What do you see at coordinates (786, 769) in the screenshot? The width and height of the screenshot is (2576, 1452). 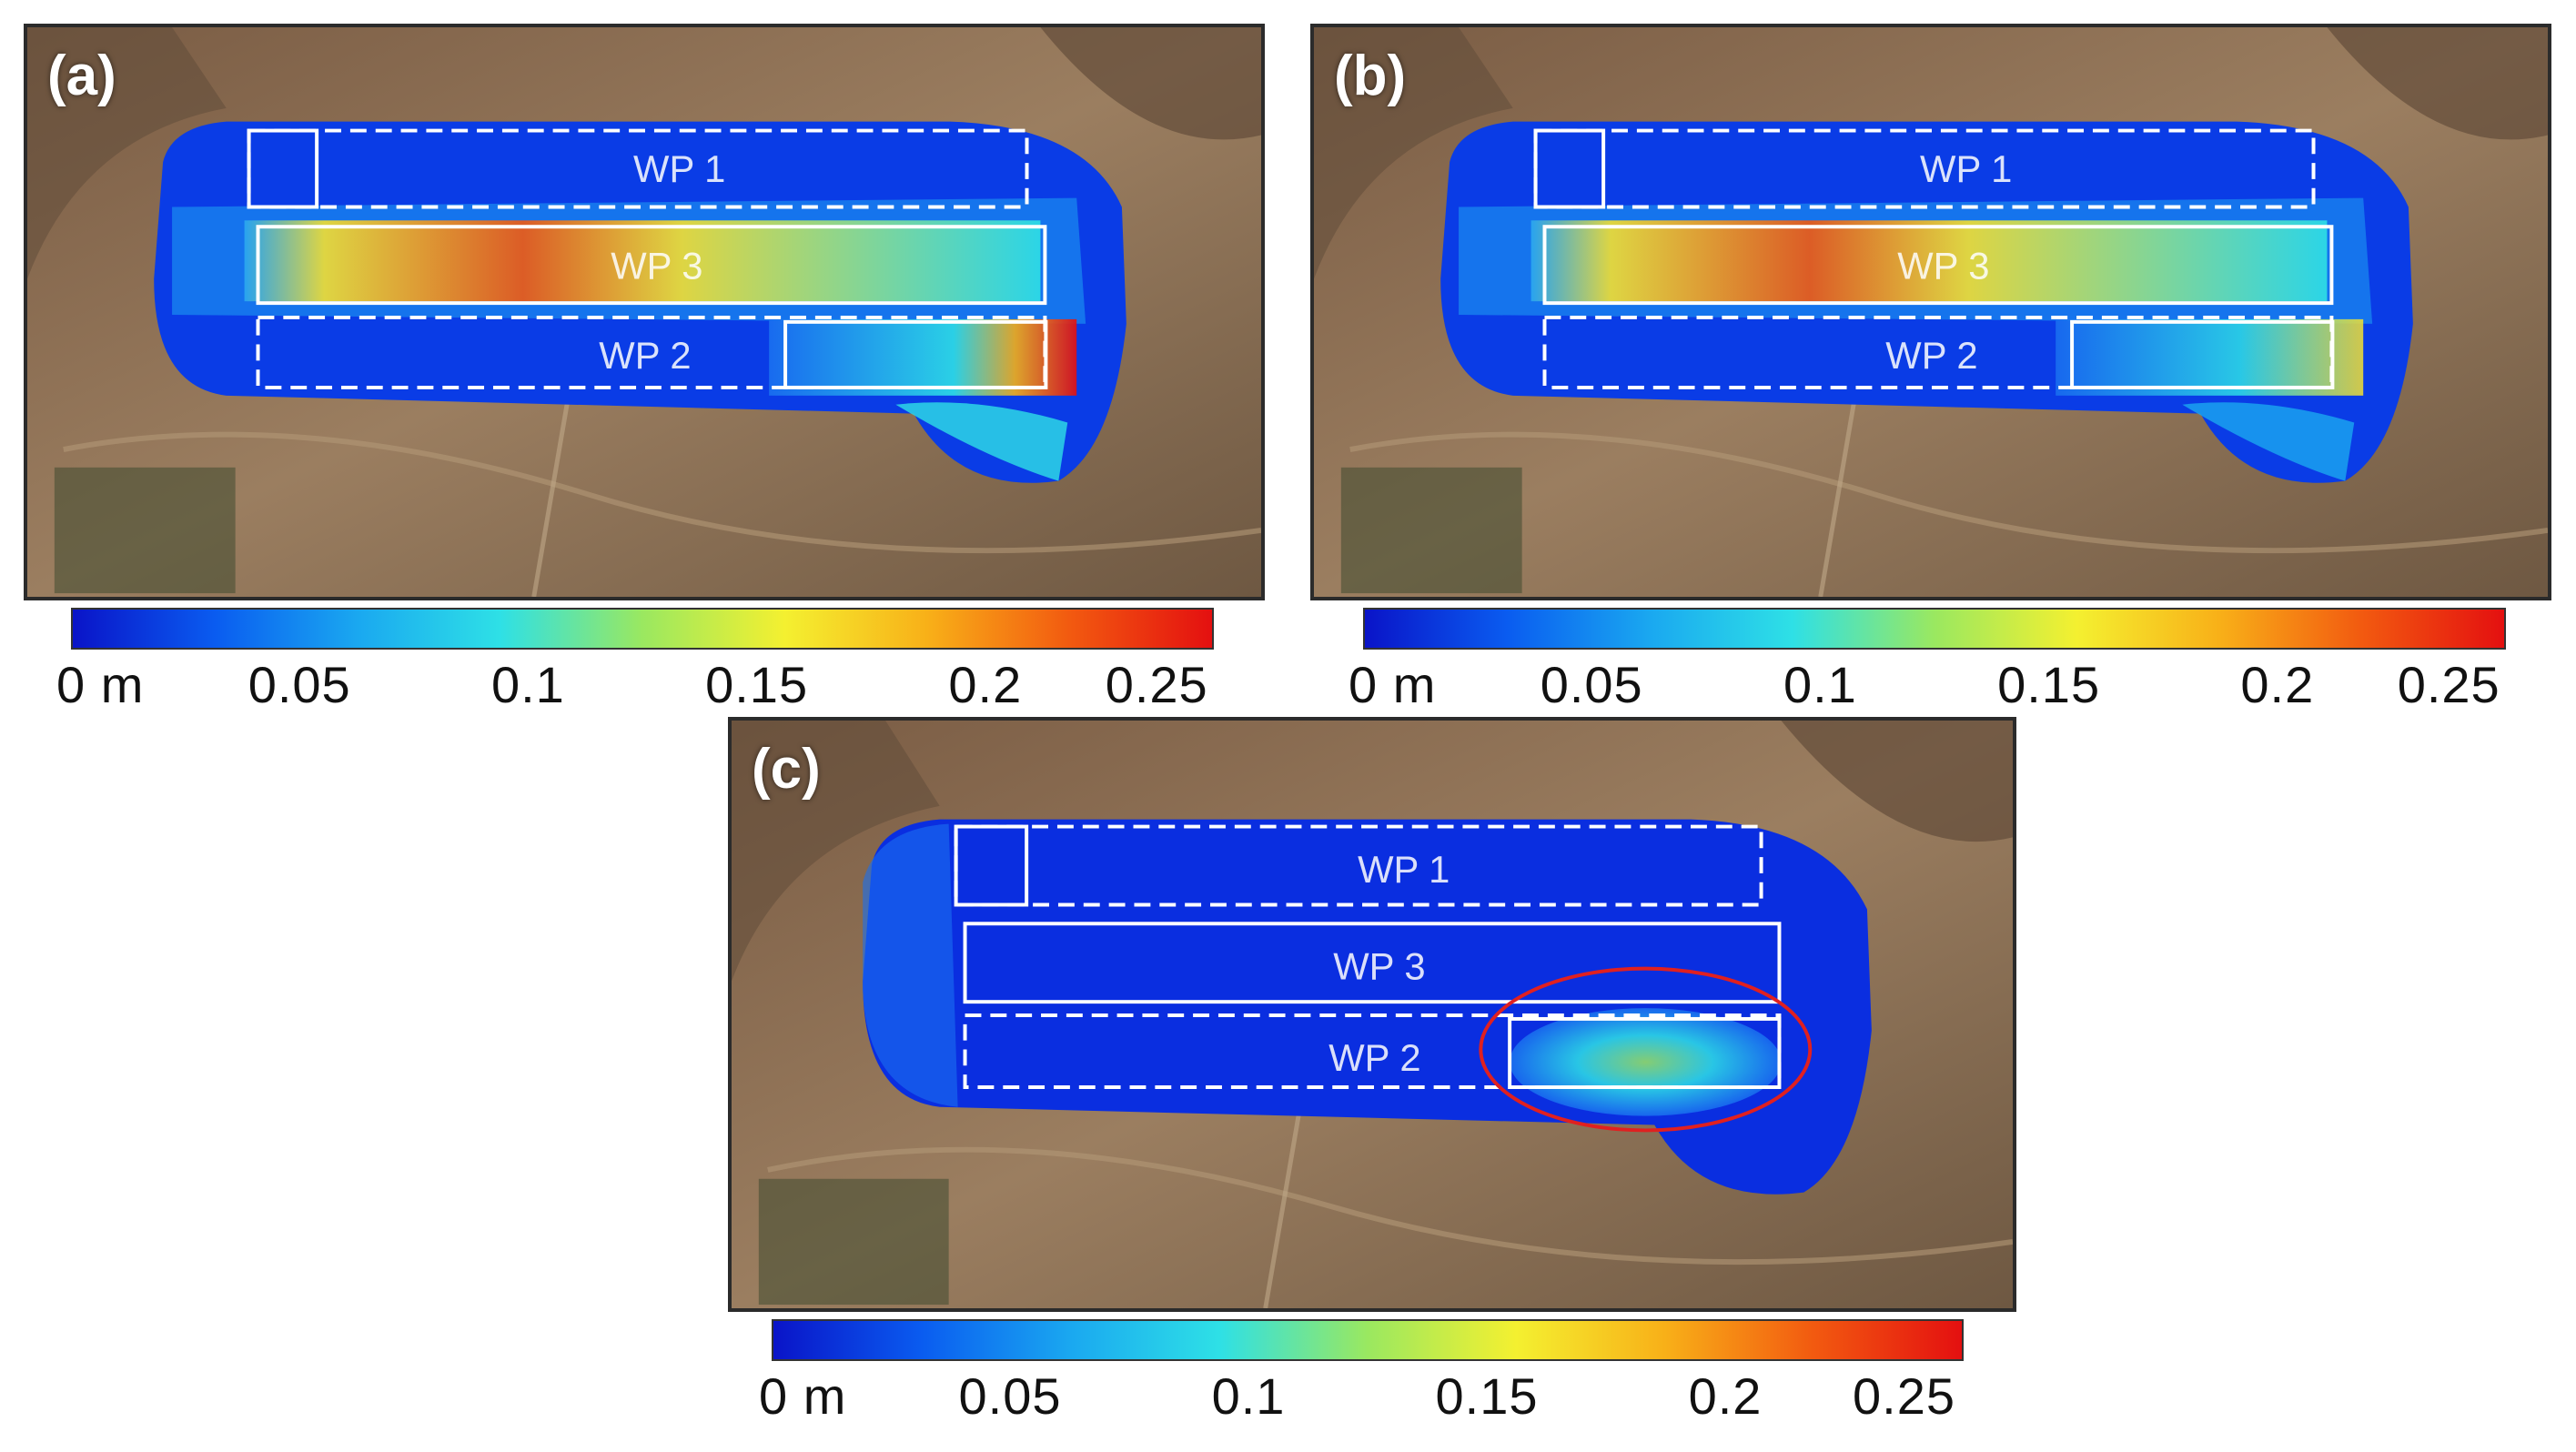 I see `panel-label-c: (c)` at bounding box center [786, 769].